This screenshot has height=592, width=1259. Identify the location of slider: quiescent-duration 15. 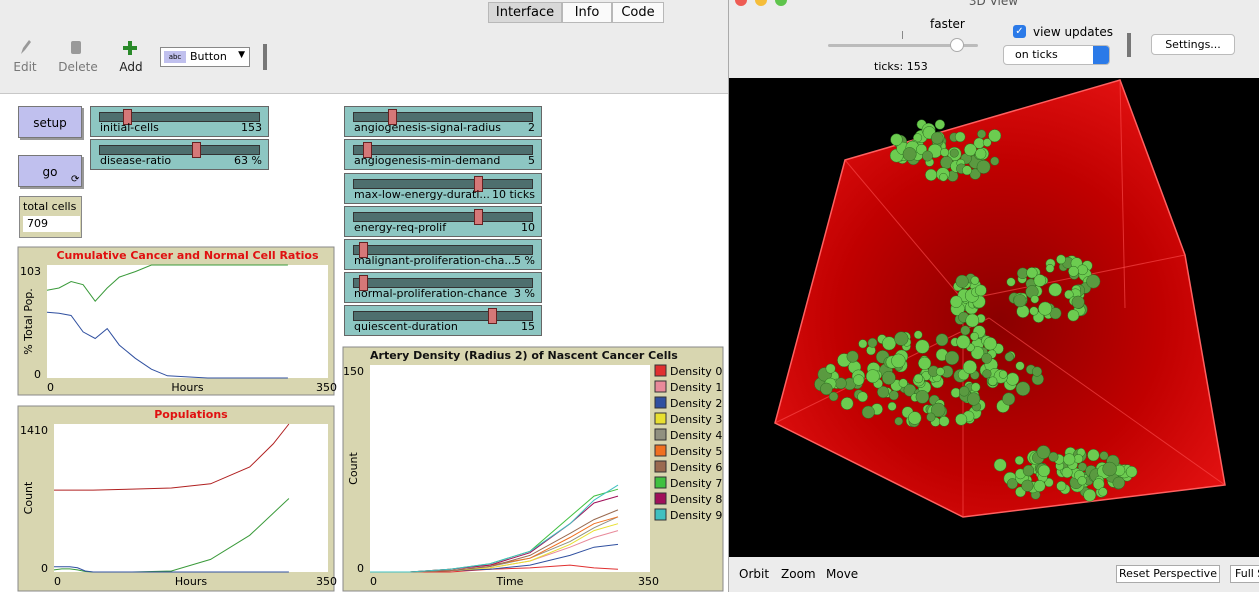
(443, 320).